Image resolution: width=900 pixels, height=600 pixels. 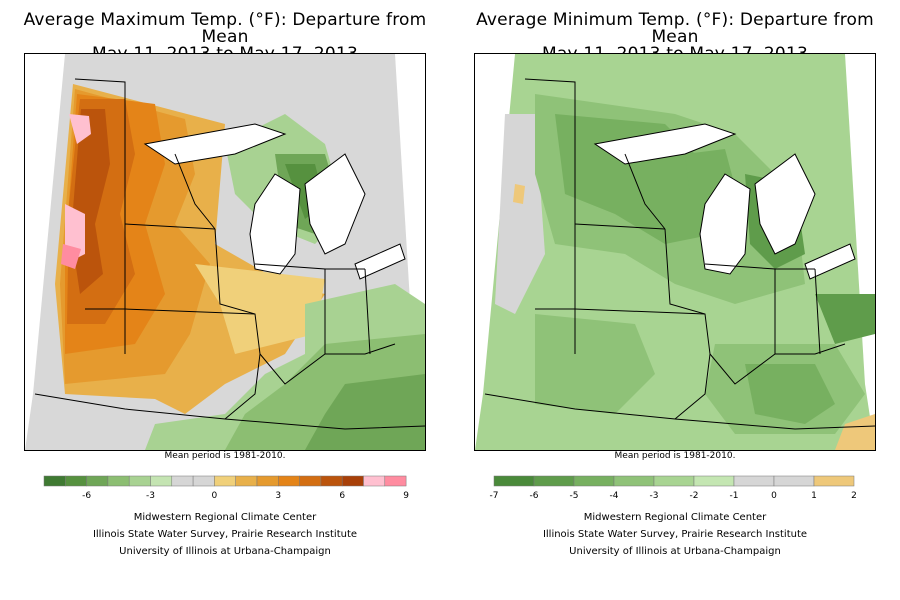 What do you see at coordinates (614, 496) in the screenshot?
I see `legend-tick-label: -4` at bounding box center [614, 496].